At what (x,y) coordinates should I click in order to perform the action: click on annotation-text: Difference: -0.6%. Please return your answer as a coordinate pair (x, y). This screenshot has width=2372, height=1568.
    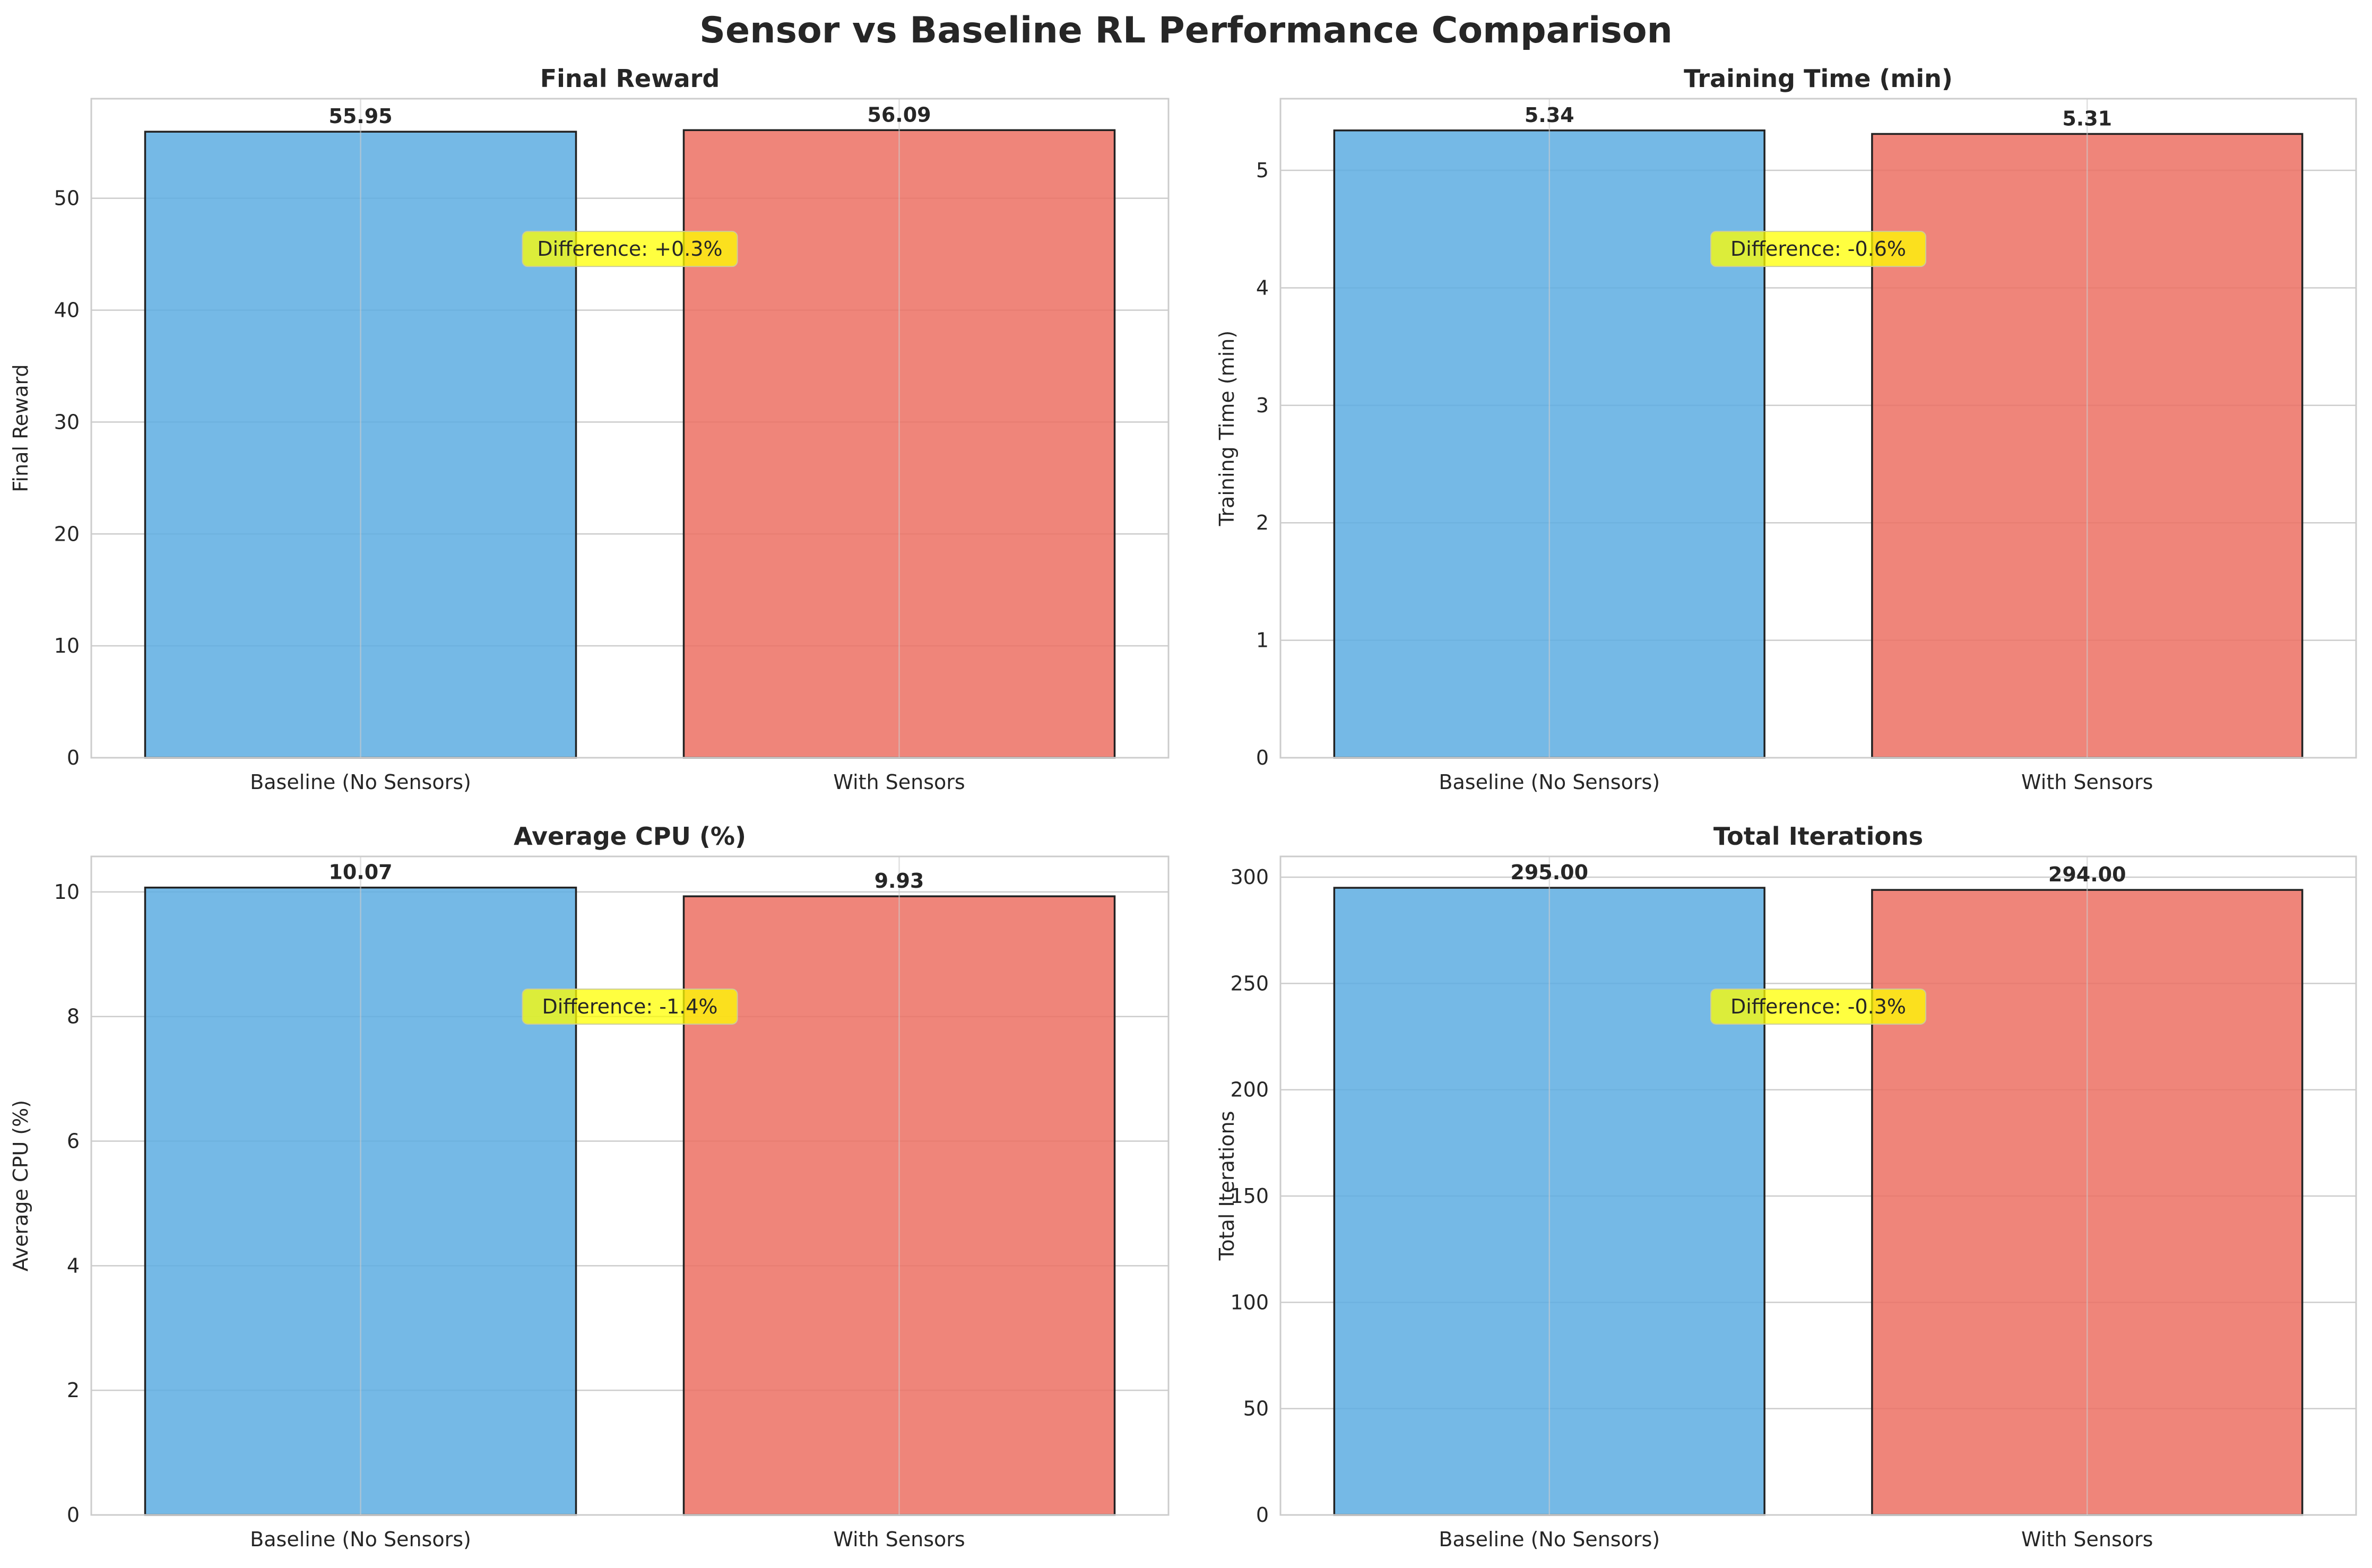
    Looking at the image, I should click on (1818, 249).